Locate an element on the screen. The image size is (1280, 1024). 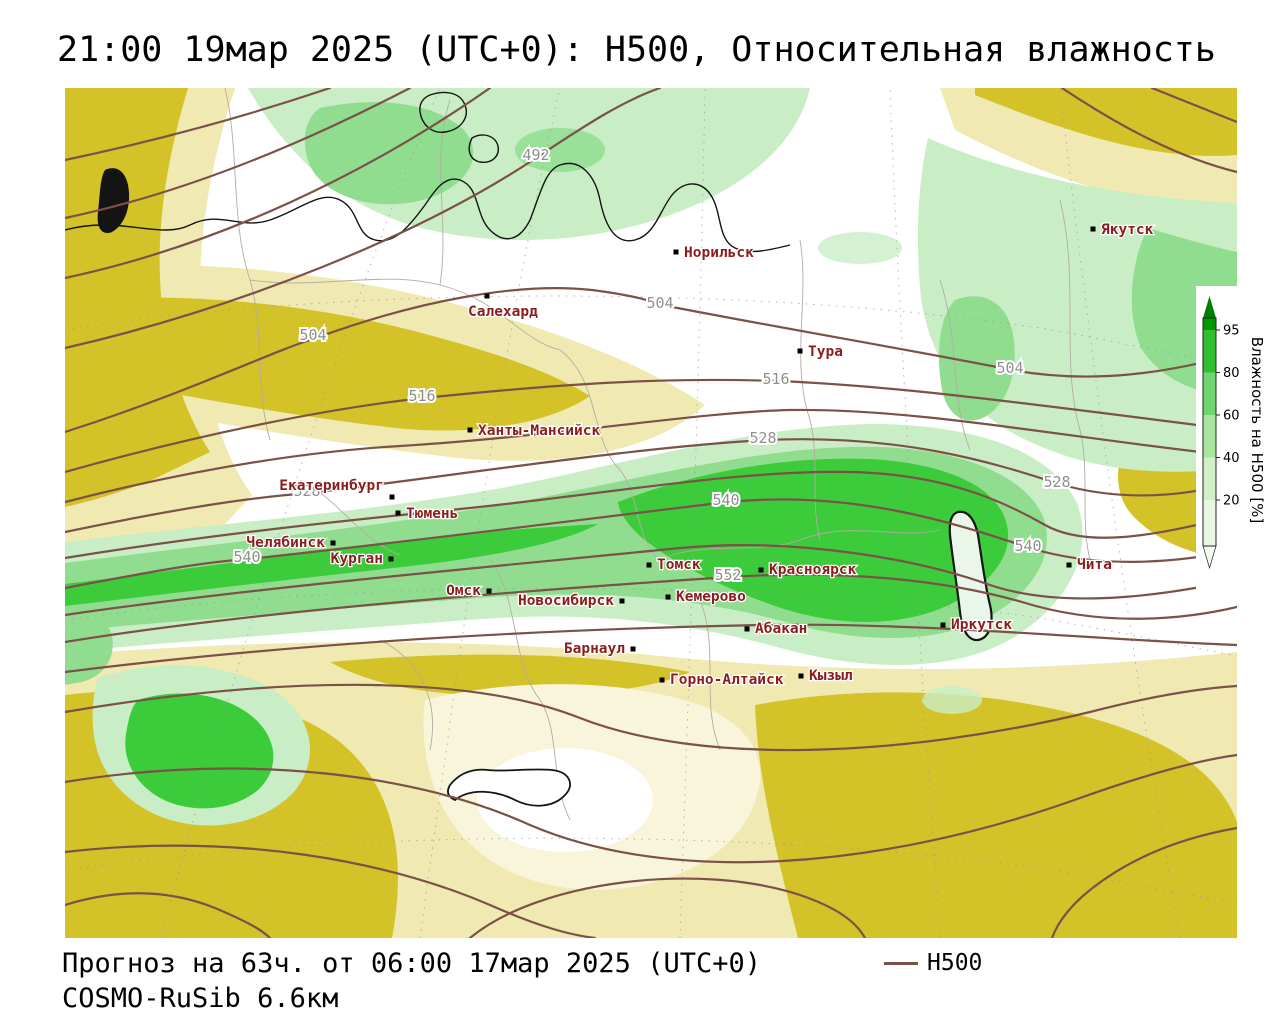
colorbar-tick-label: 20 is located at coordinates (1231, 501).